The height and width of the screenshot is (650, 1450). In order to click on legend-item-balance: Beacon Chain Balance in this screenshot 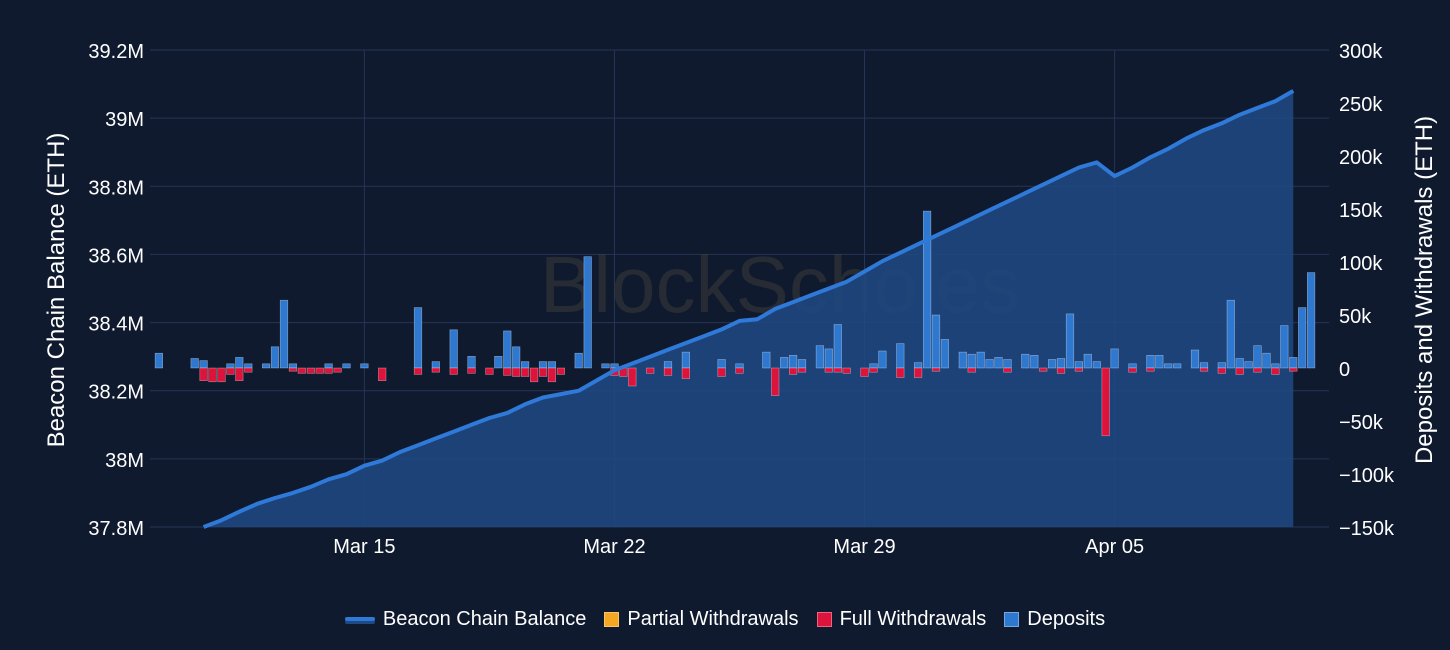, I will do `click(465, 619)`.